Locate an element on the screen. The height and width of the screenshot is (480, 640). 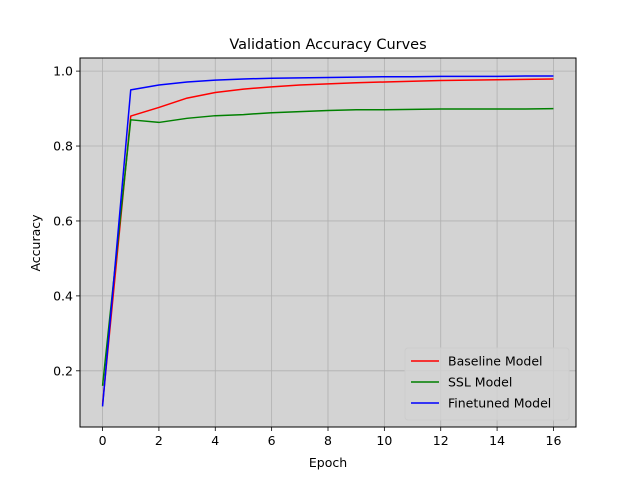
x-tick-label: 2 is located at coordinates (159, 440).